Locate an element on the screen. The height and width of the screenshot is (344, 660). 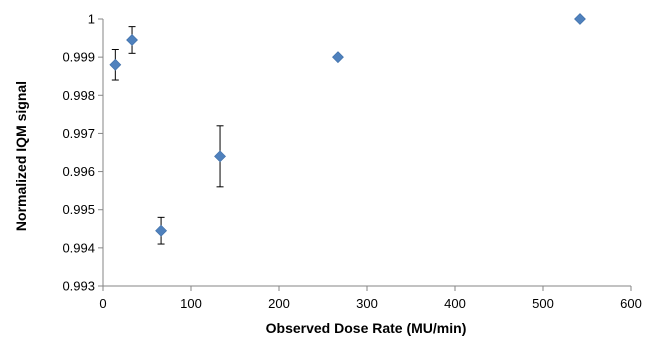
y-tick-label: 1 is located at coordinates (91, 19).